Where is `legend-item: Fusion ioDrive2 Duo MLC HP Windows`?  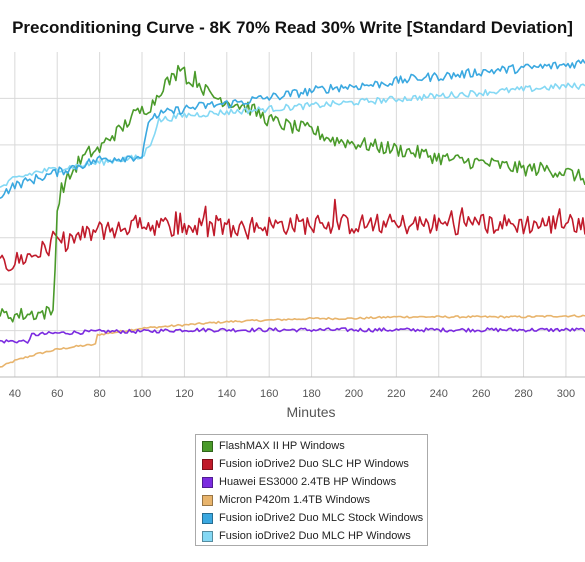 legend-item: Fusion ioDrive2 Duo MLC HP Windows is located at coordinates (311, 536).